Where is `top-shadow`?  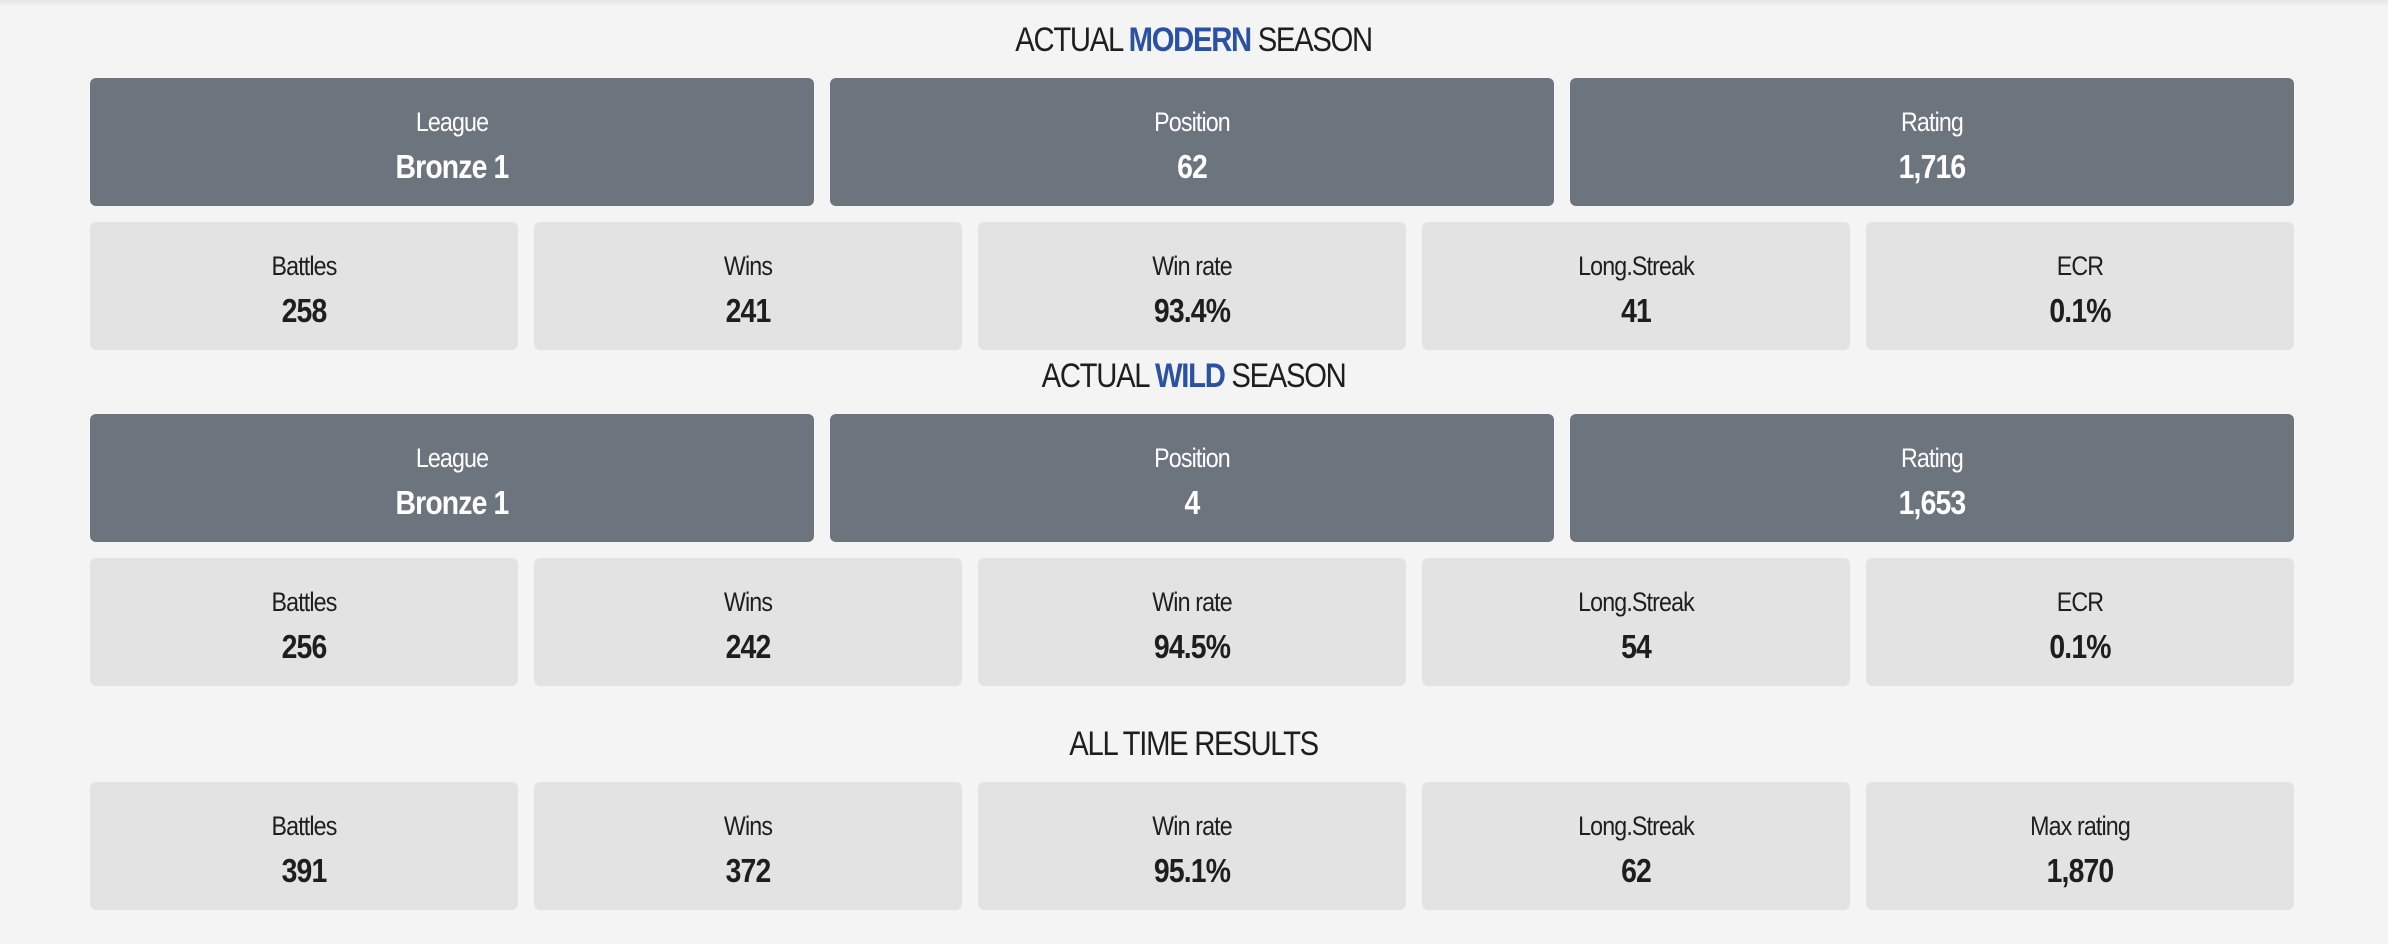 top-shadow is located at coordinates (1194, 3).